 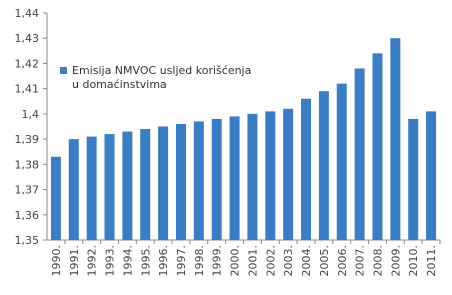 I want to click on x-tick-label: 1991., so click(x=74, y=261).